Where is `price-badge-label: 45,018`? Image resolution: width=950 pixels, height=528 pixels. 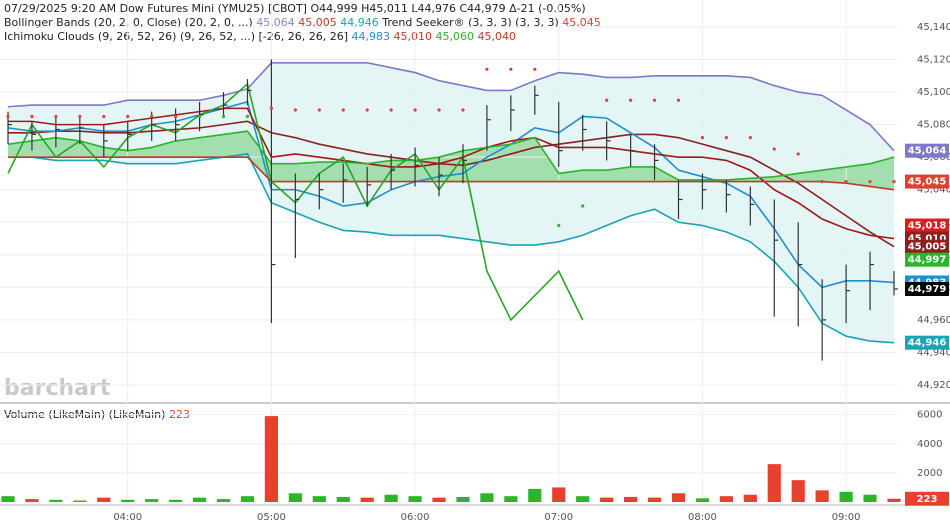 price-badge-label: 45,018 is located at coordinates (927, 226).